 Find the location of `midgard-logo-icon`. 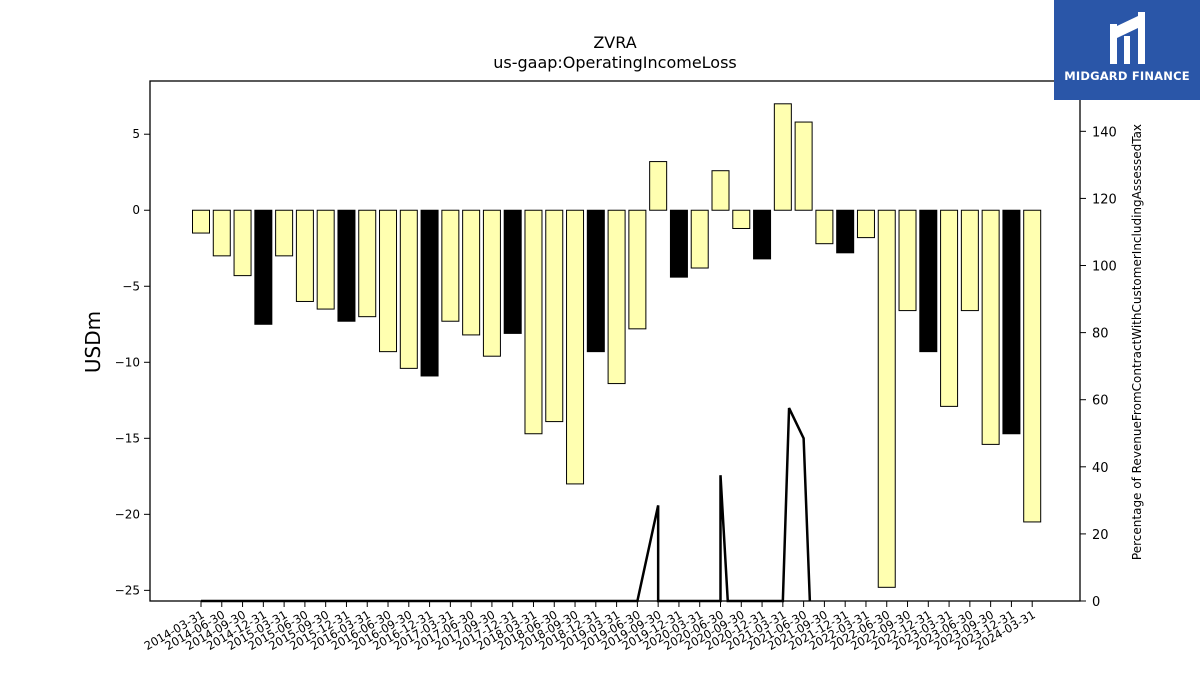

midgard-logo-icon is located at coordinates (1127, 38).